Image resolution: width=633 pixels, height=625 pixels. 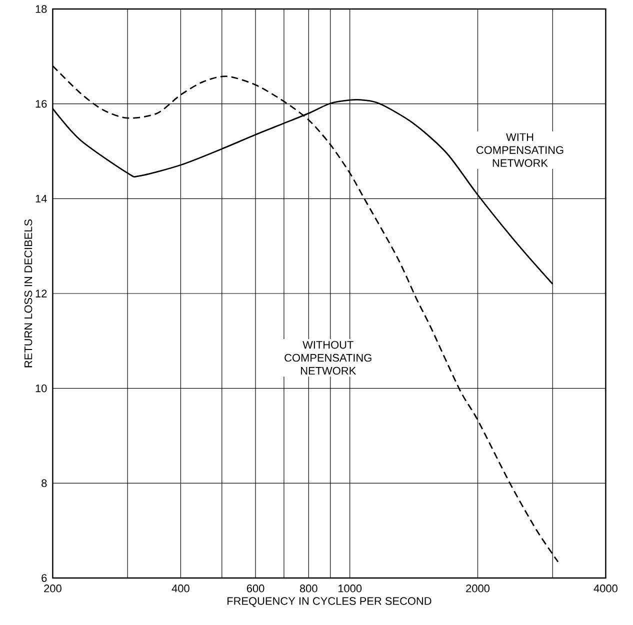 I want to click on x-tick-label: 2000, so click(x=478, y=588).